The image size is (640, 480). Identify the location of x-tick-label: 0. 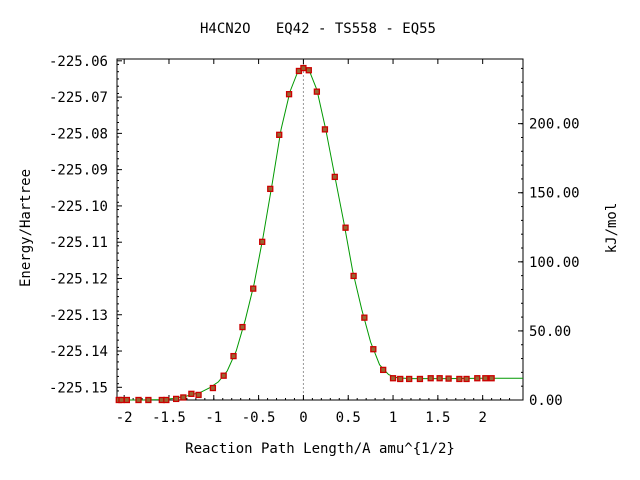
(303, 418).